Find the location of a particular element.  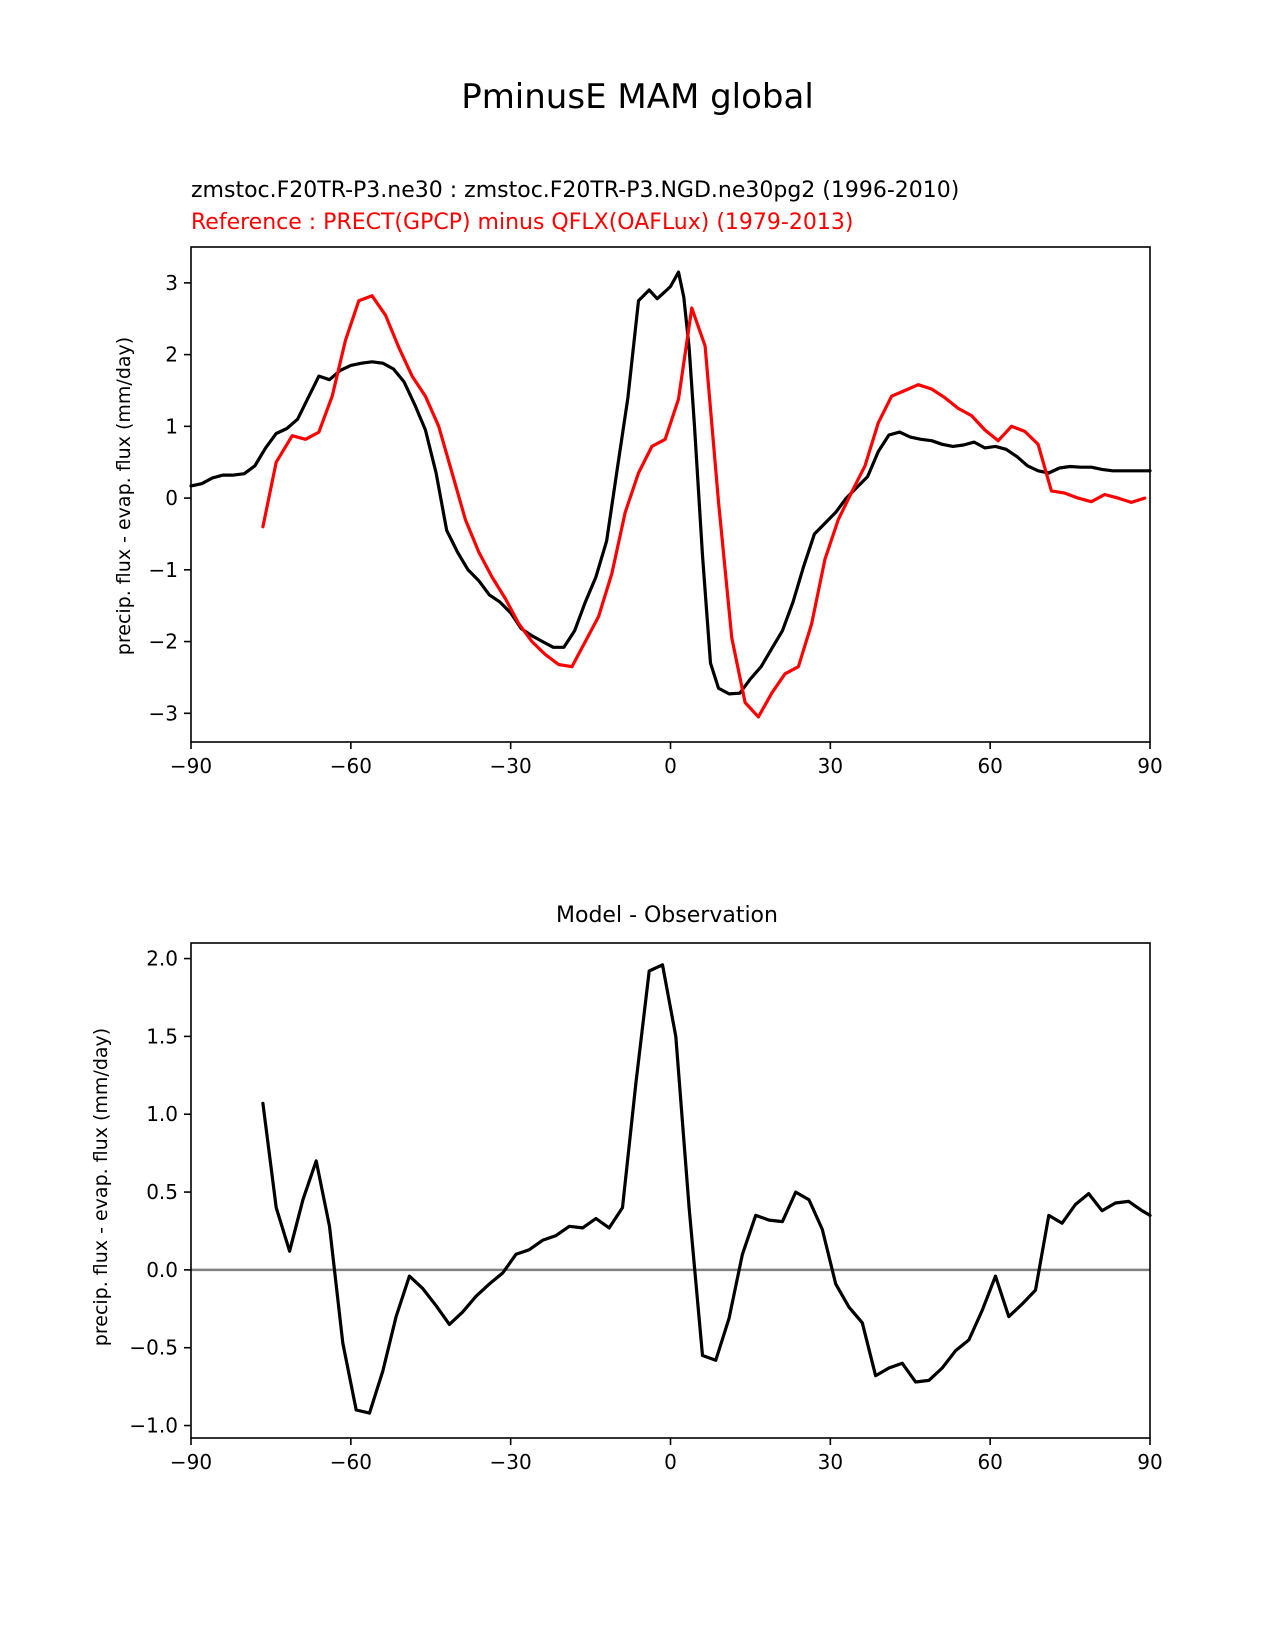

top-x-tick-label: 30 is located at coordinates (830, 766).